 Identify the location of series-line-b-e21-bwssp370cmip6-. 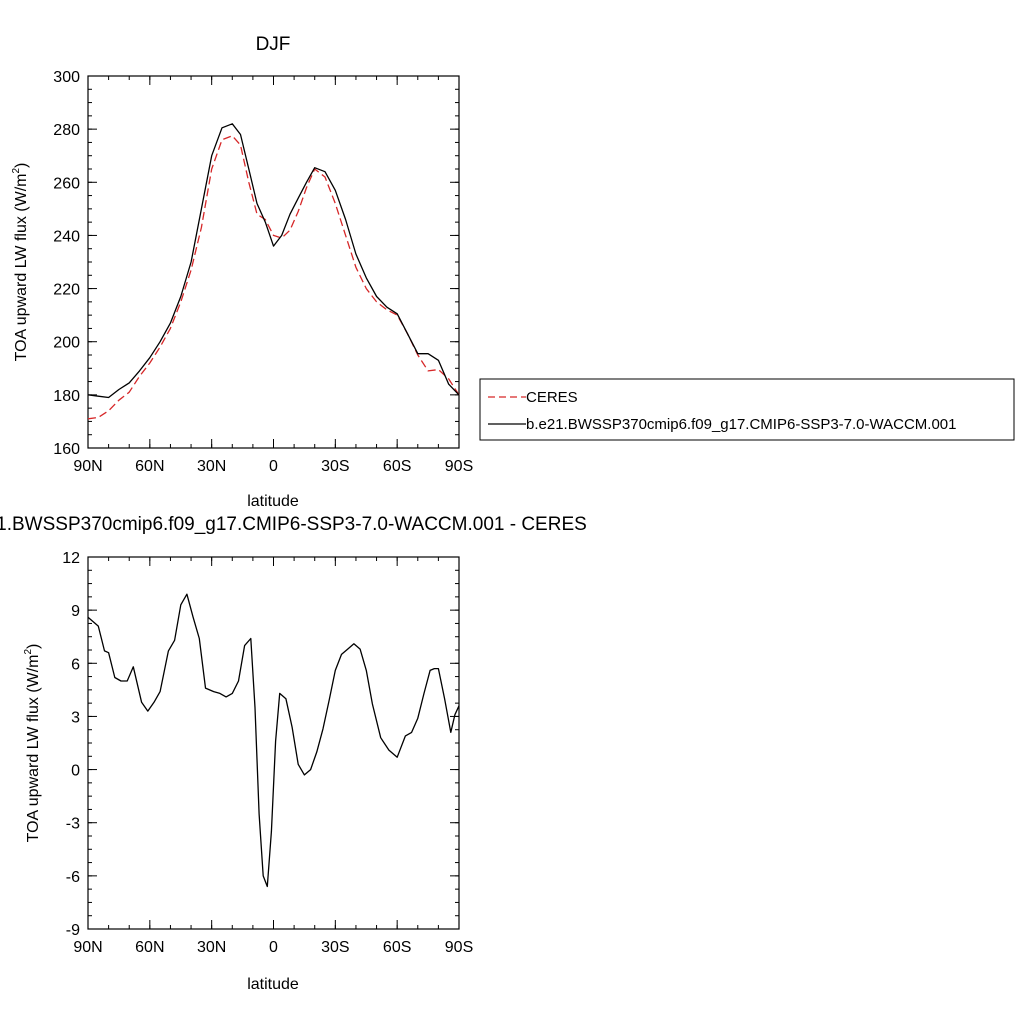
(273, 261).